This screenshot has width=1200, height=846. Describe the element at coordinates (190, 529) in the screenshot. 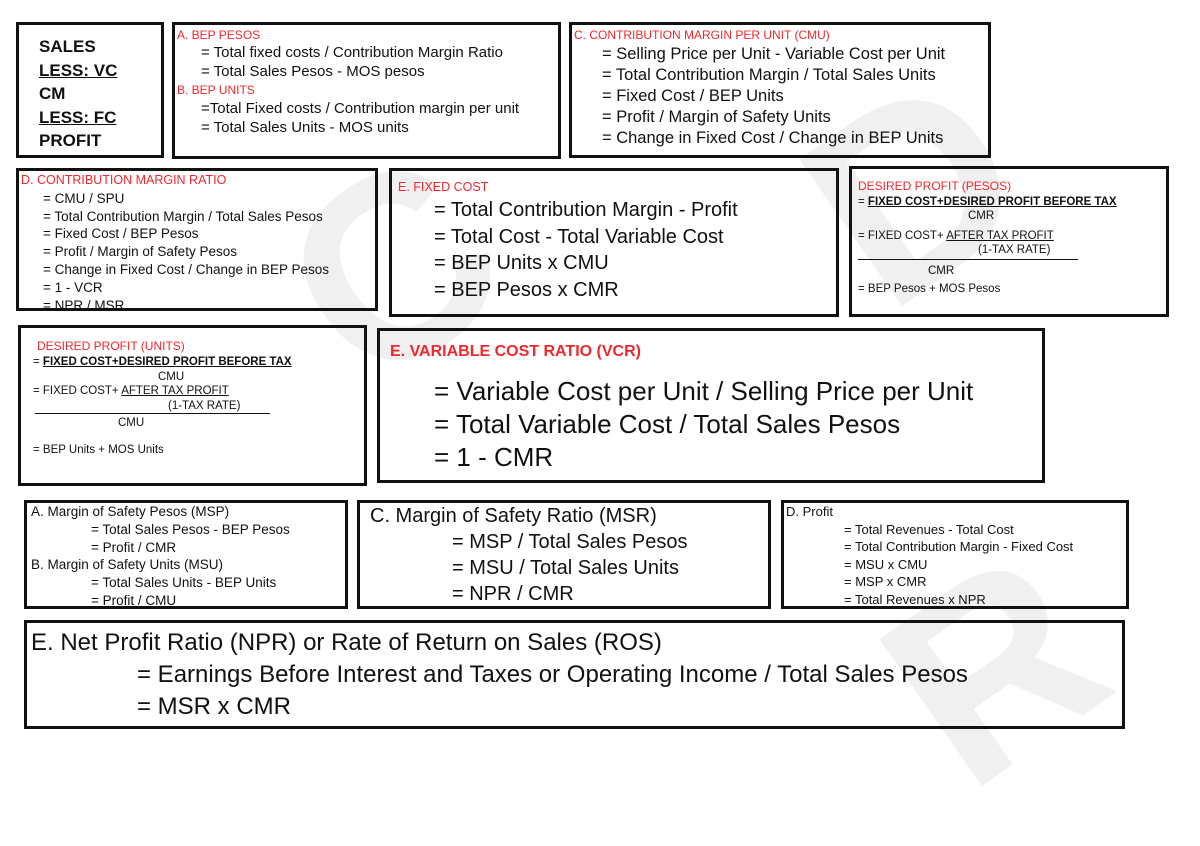

I see `formula-line: = Total Sales Pesos - BEP Pesos` at that location.